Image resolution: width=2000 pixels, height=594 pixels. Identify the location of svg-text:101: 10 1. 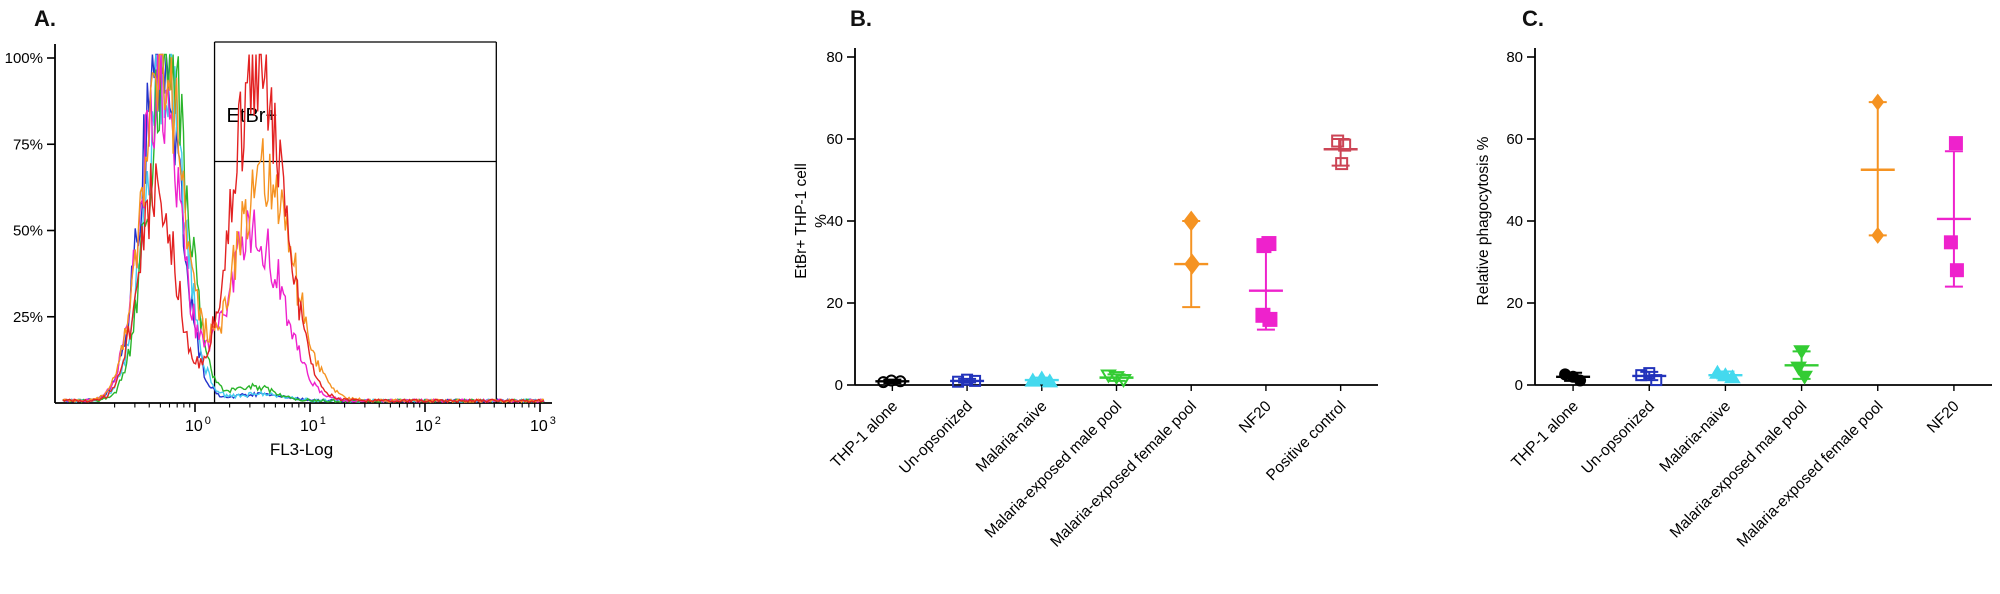
(313, 425).